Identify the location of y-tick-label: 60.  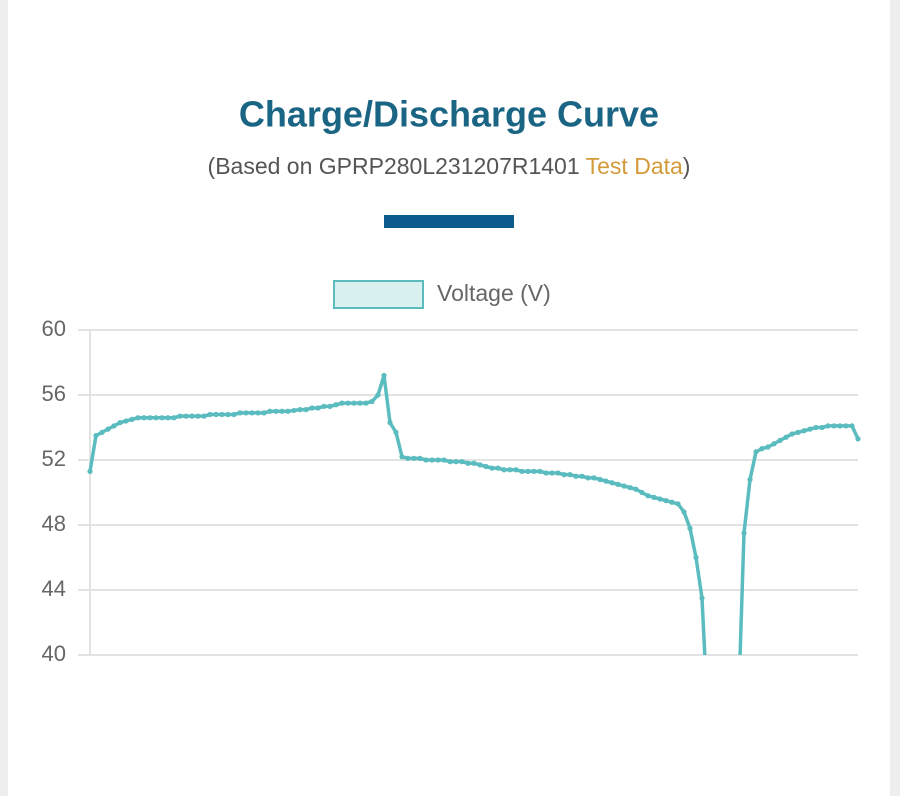
(54, 328).